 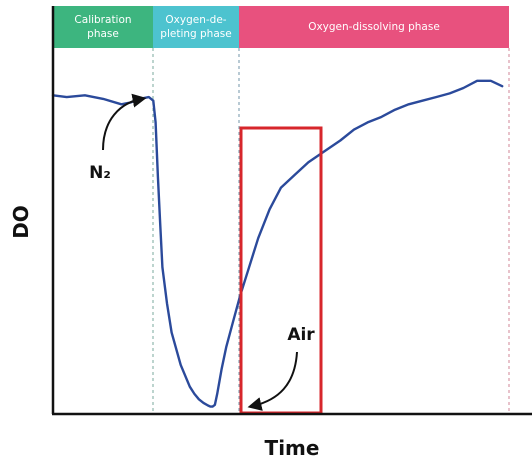 I want to click on highlight-box, so click(x=281, y=270).